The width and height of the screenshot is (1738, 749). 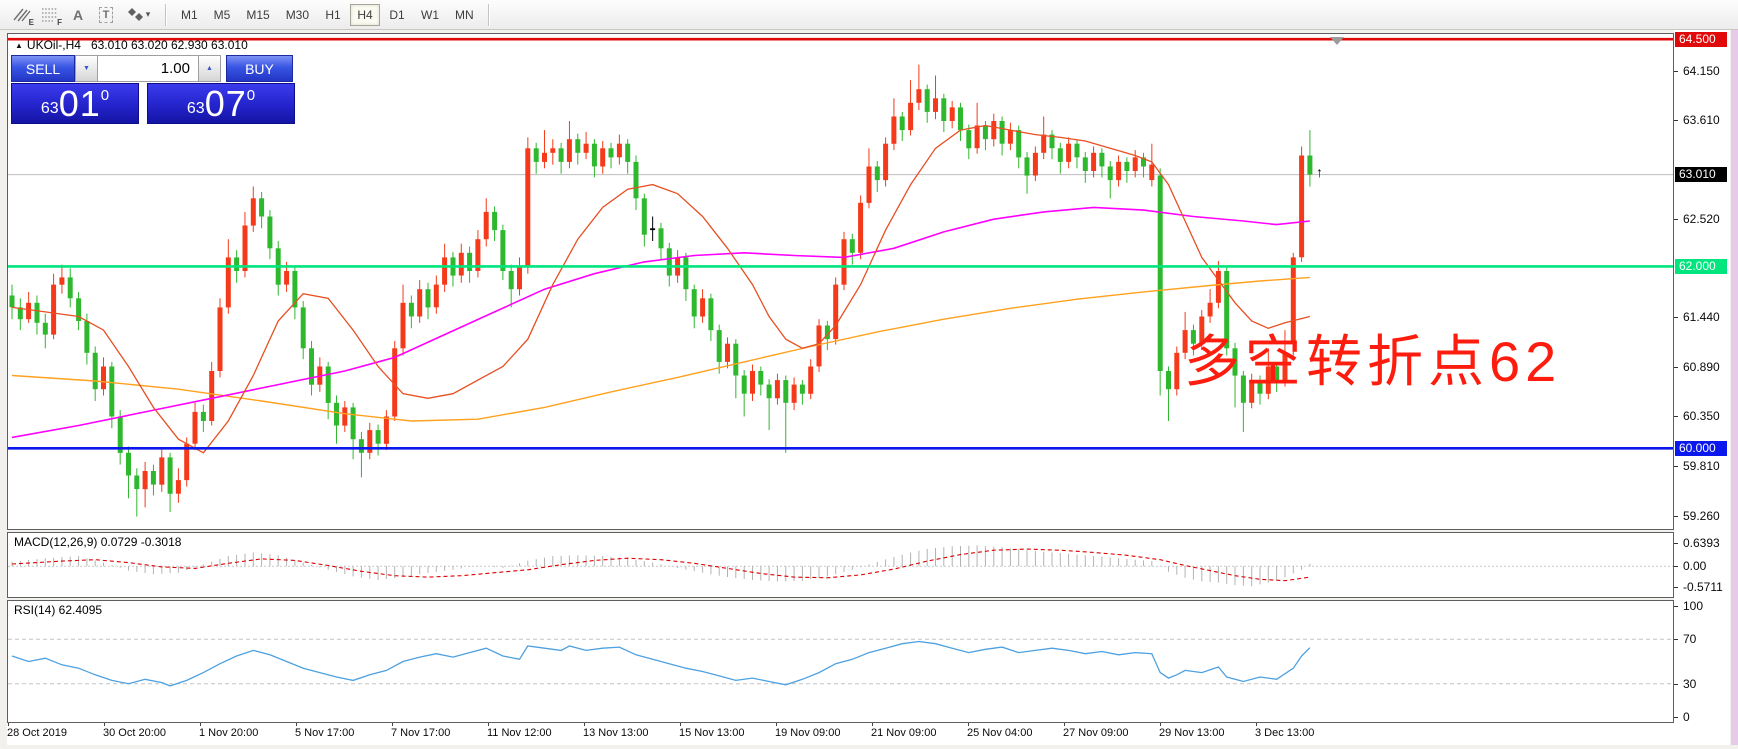 What do you see at coordinates (53, 45) in the screenshot?
I see `symbol-name: UKOil-,H4` at bounding box center [53, 45].